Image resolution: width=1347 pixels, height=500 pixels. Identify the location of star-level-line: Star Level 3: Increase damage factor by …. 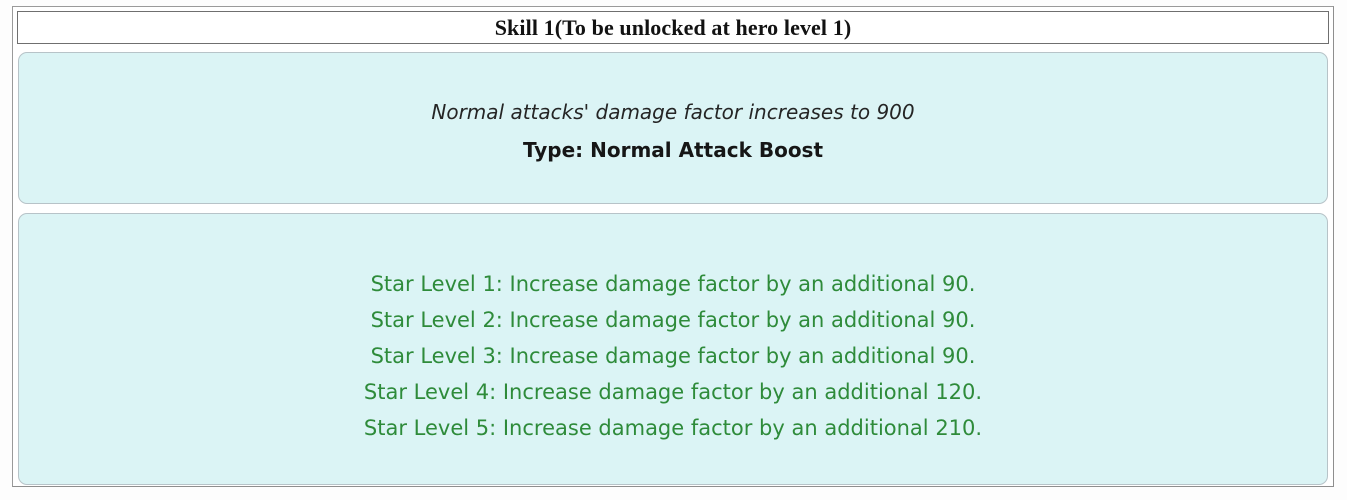
(673, 356).